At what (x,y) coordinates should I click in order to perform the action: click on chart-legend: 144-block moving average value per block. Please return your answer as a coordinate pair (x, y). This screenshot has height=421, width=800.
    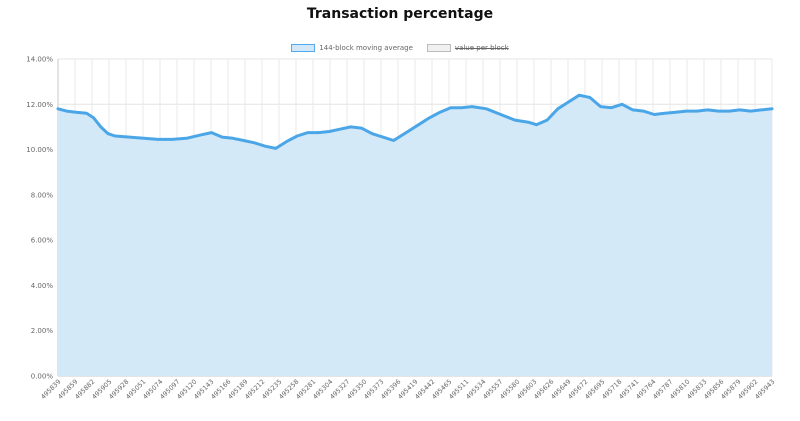
    Looking at the image, I should click on (400, 48).